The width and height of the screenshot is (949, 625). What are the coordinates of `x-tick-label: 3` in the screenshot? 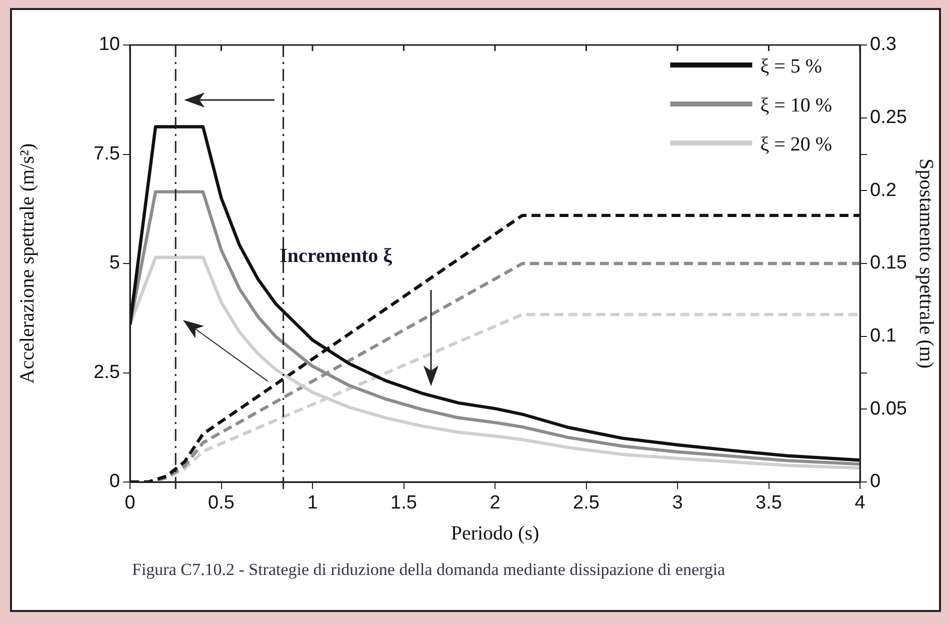 It's located at (677, 503).